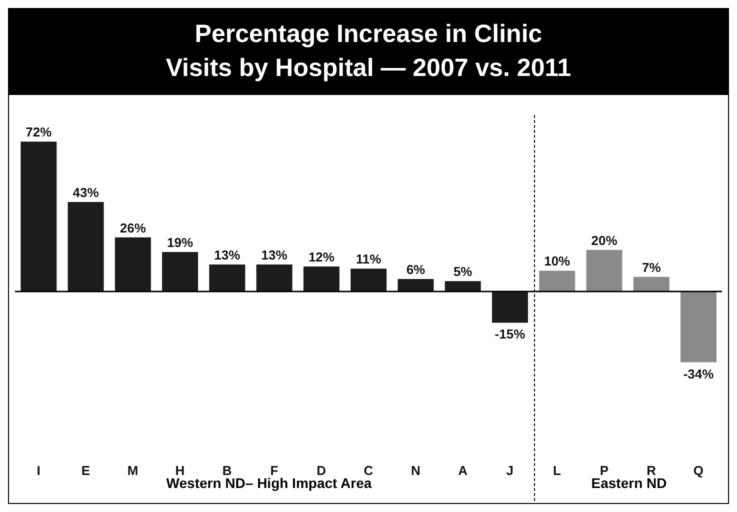 This screenshot has width=737, height=512. Describe the element at coordinates (604, 240) in the screenshot. I see `data-label: 20%` at that location.